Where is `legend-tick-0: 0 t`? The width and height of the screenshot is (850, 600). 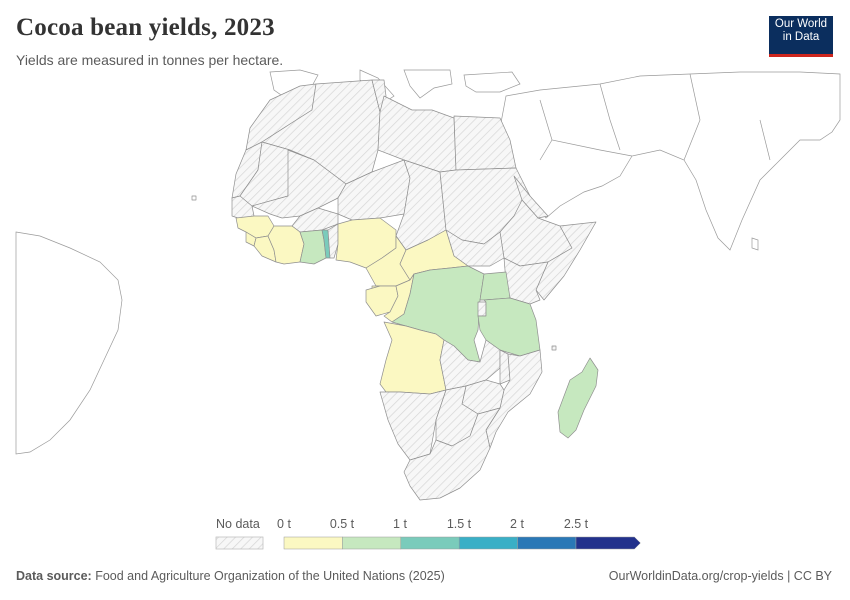
legend-tick-0: 0 t is located at coordinates (284, 524).